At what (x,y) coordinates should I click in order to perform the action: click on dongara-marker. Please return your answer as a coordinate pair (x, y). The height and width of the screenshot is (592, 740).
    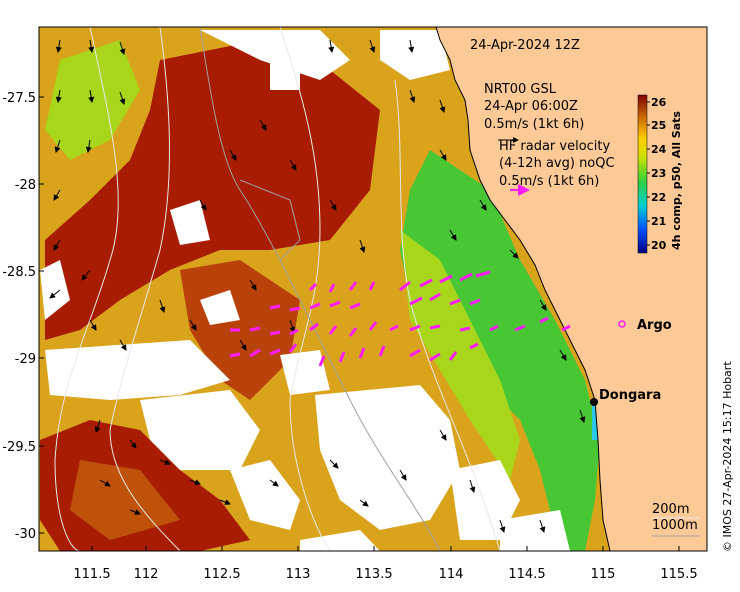
    Looking at the image, I should click on (594, 402).